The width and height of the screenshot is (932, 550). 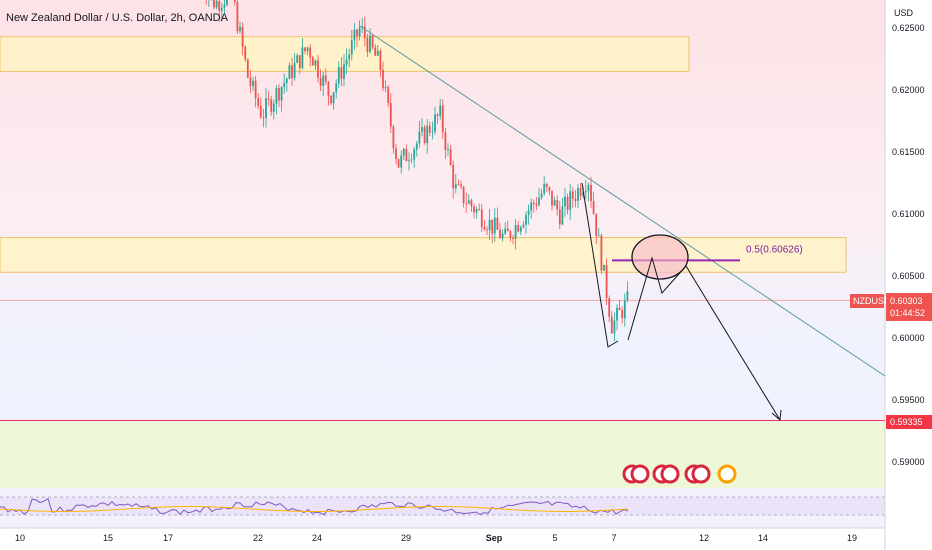 I want to click on last-price-tag: NZDUSD 0.60303 01:44:52, so click(x=891, y=307).